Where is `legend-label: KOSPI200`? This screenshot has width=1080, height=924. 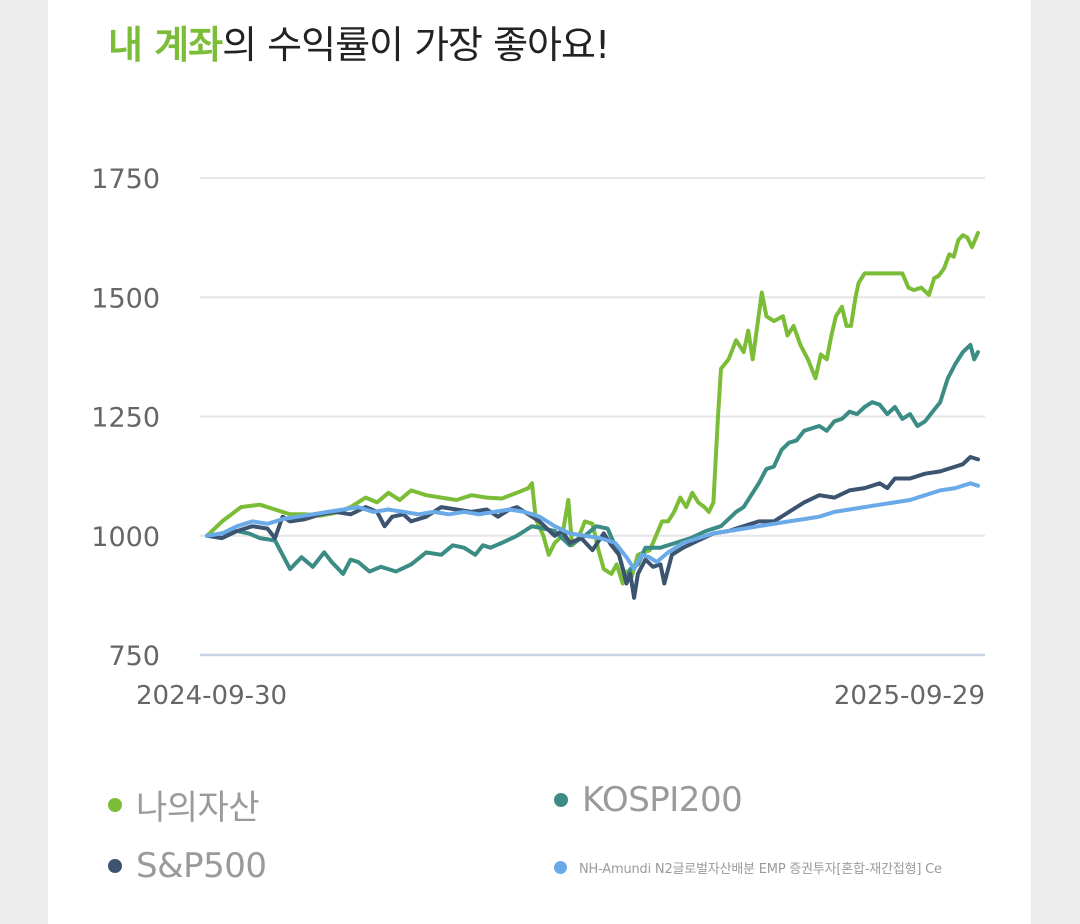
legend-label: KOSPI200 is located at coordinates (662, 800).